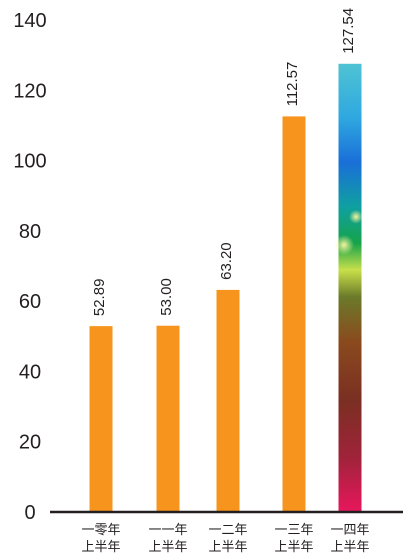  I want to click on y-tick-label: 120, so click(29, 91).